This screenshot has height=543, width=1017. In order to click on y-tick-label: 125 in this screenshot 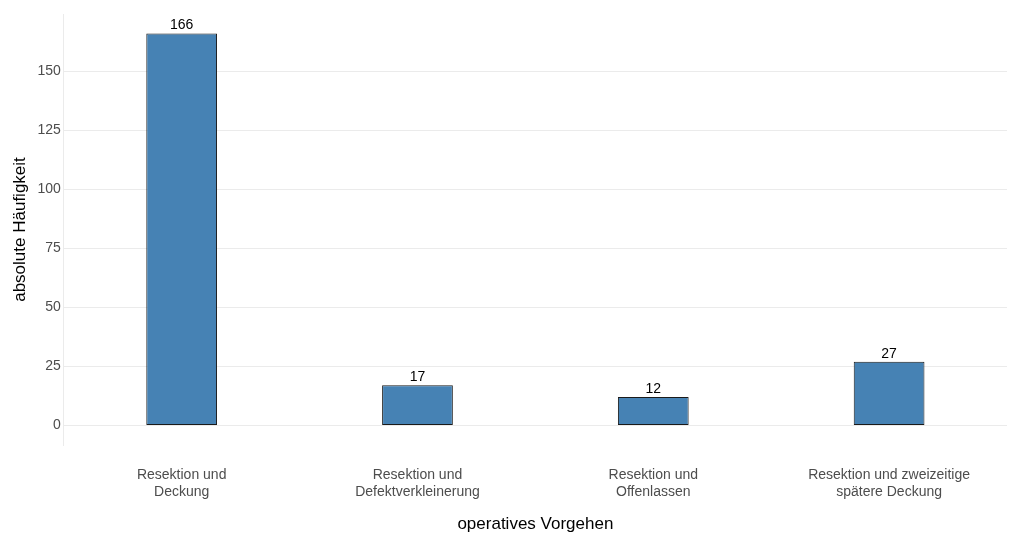, I will do `click(49, 129)`.